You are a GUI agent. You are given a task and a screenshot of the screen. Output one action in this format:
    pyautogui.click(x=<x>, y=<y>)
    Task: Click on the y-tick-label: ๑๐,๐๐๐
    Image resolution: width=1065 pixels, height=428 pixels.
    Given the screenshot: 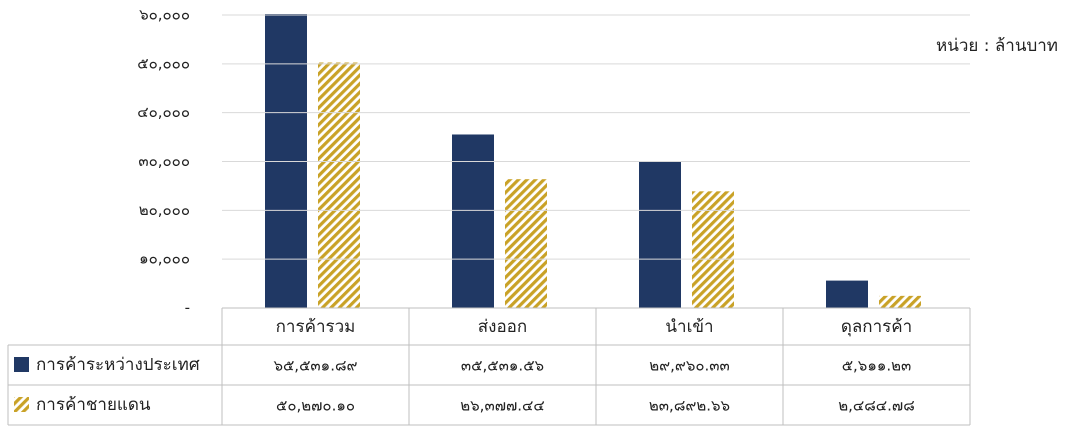 What is the action you would take?
    pyautogui.click(x=164, y=259)
    